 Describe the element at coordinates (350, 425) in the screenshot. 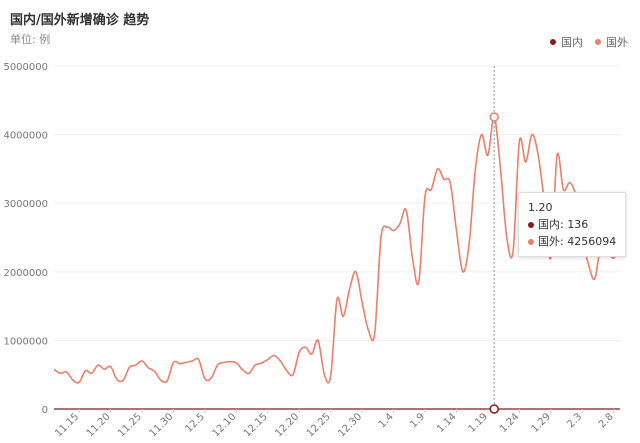

I see `x-tick-label: 12.30` at that location.